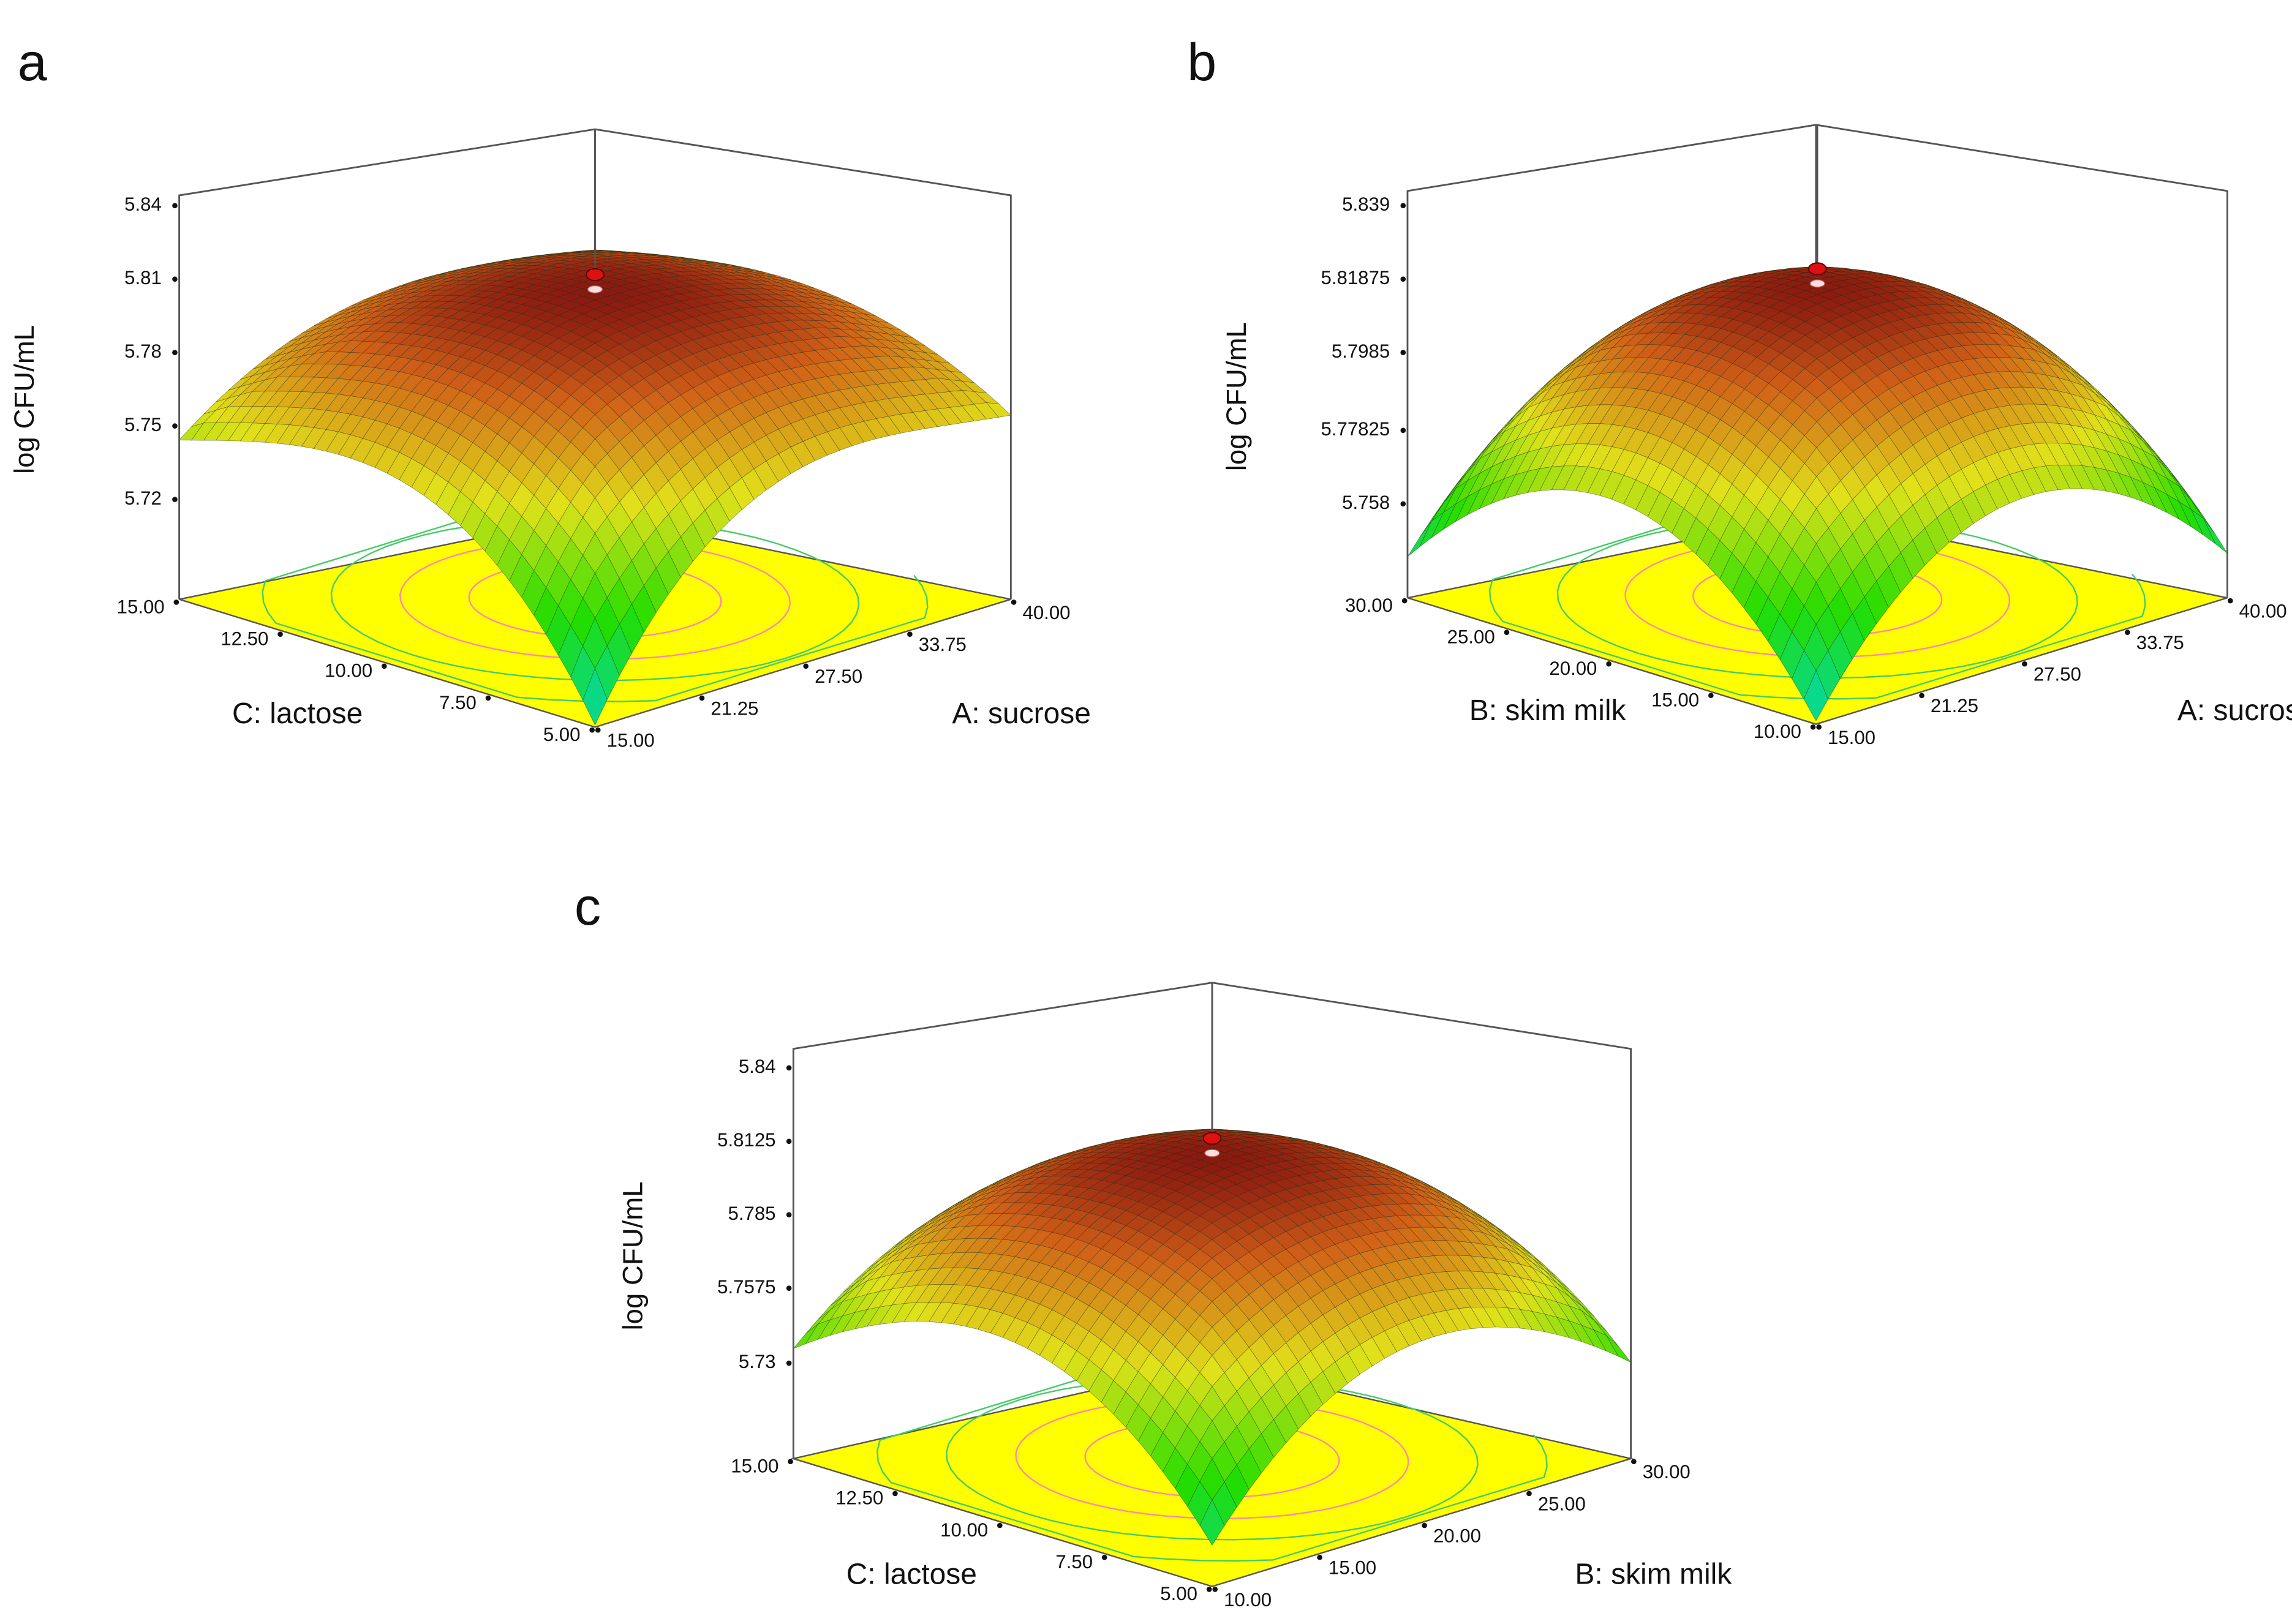  I want to click on y-tick-label: 25.00, so click(1471, 636).